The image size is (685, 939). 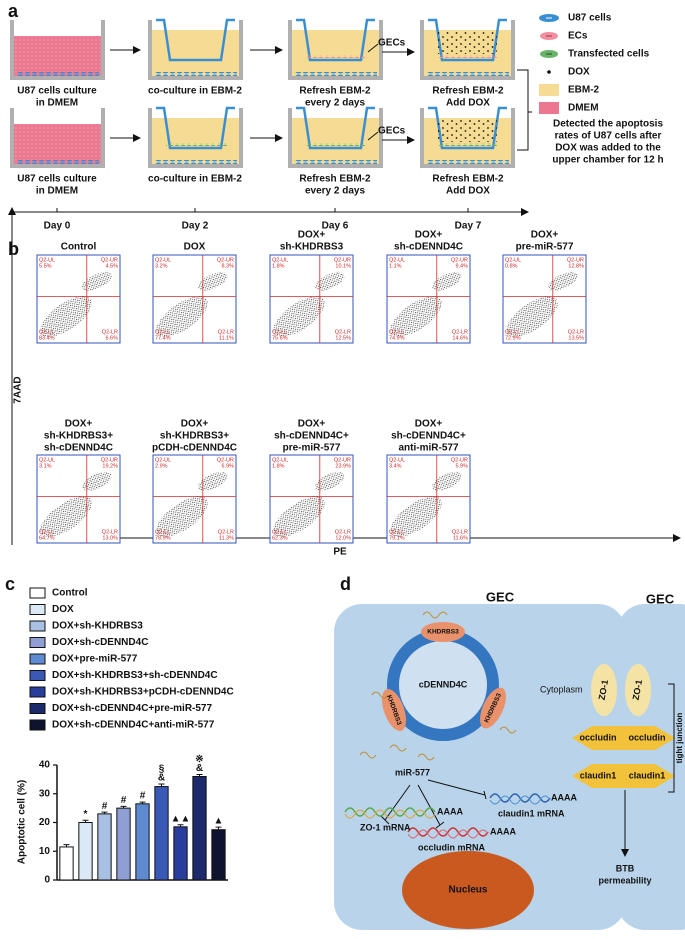 I want to click on x-axis-label: PE, so click(x=340, y=552).